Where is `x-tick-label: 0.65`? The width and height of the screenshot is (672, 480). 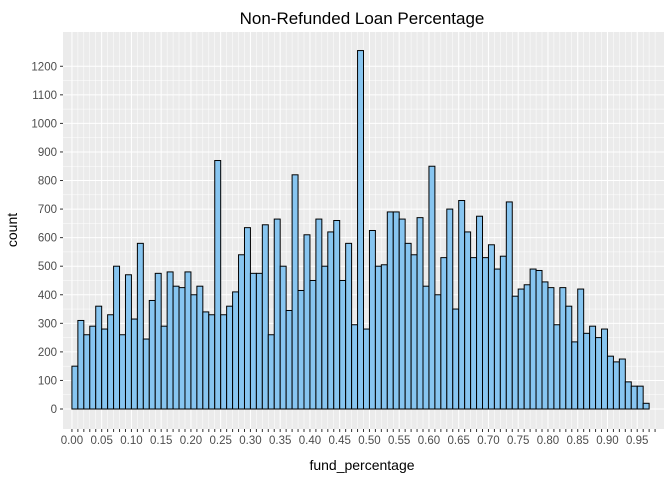
x-tick-label: 0.65 is located at coordinates (459, 441).